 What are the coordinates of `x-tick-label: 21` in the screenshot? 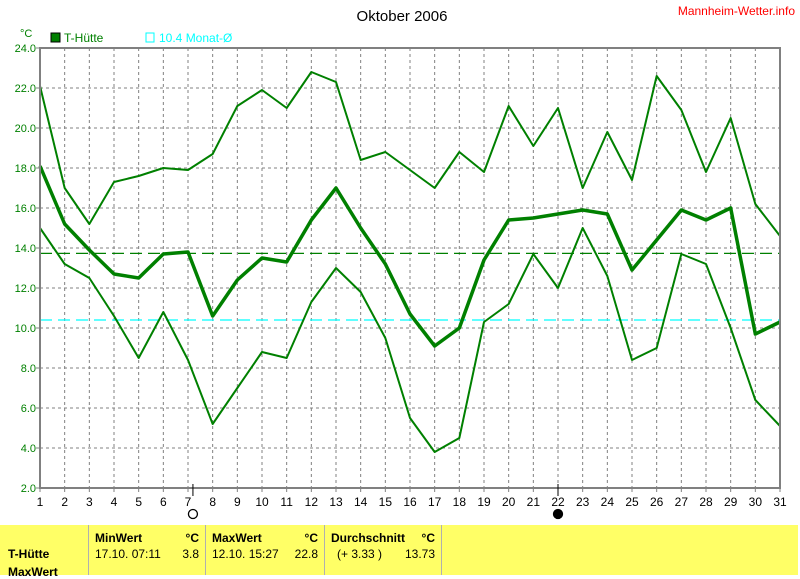 It's located at (534, 502).